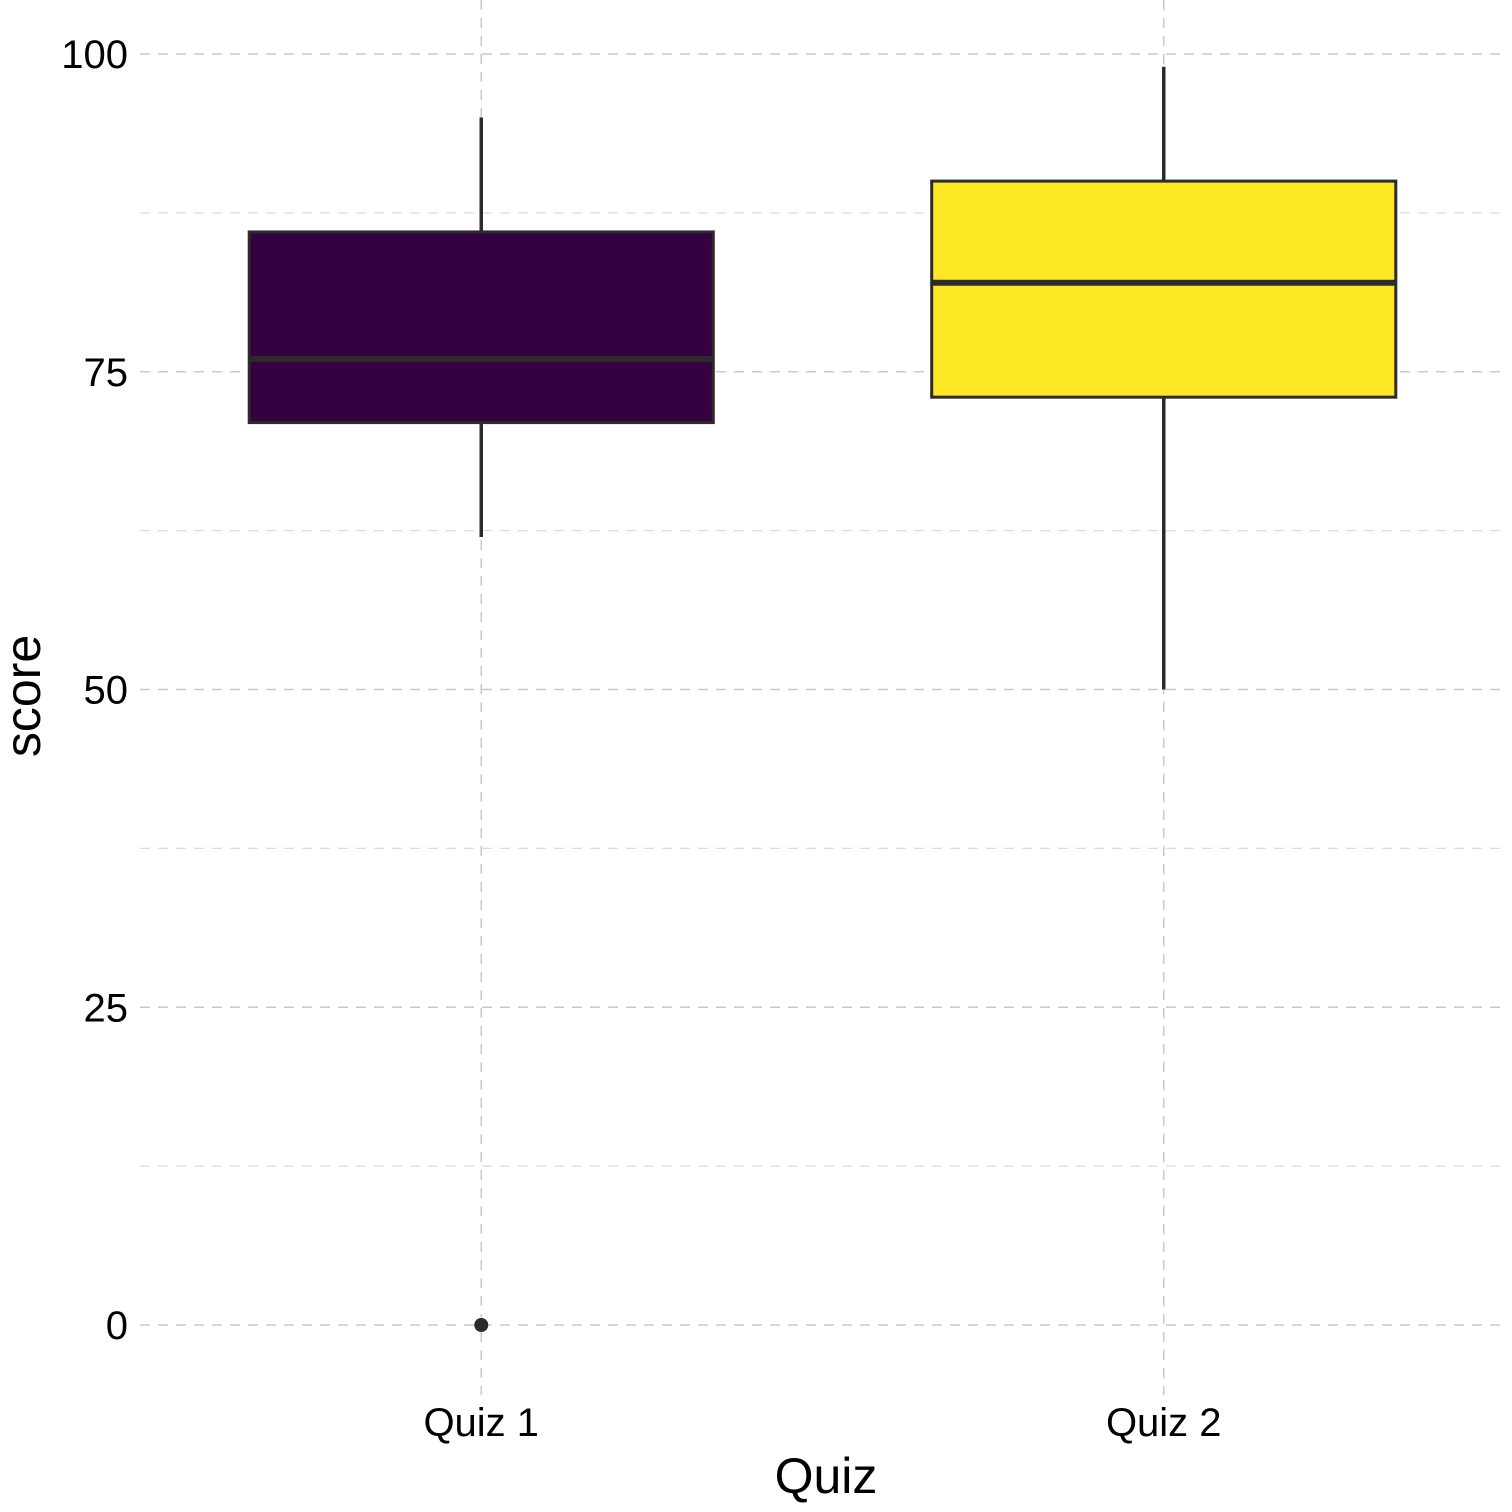  I want to click on x-tick-label: Quiz 1, so click(481, 1423).